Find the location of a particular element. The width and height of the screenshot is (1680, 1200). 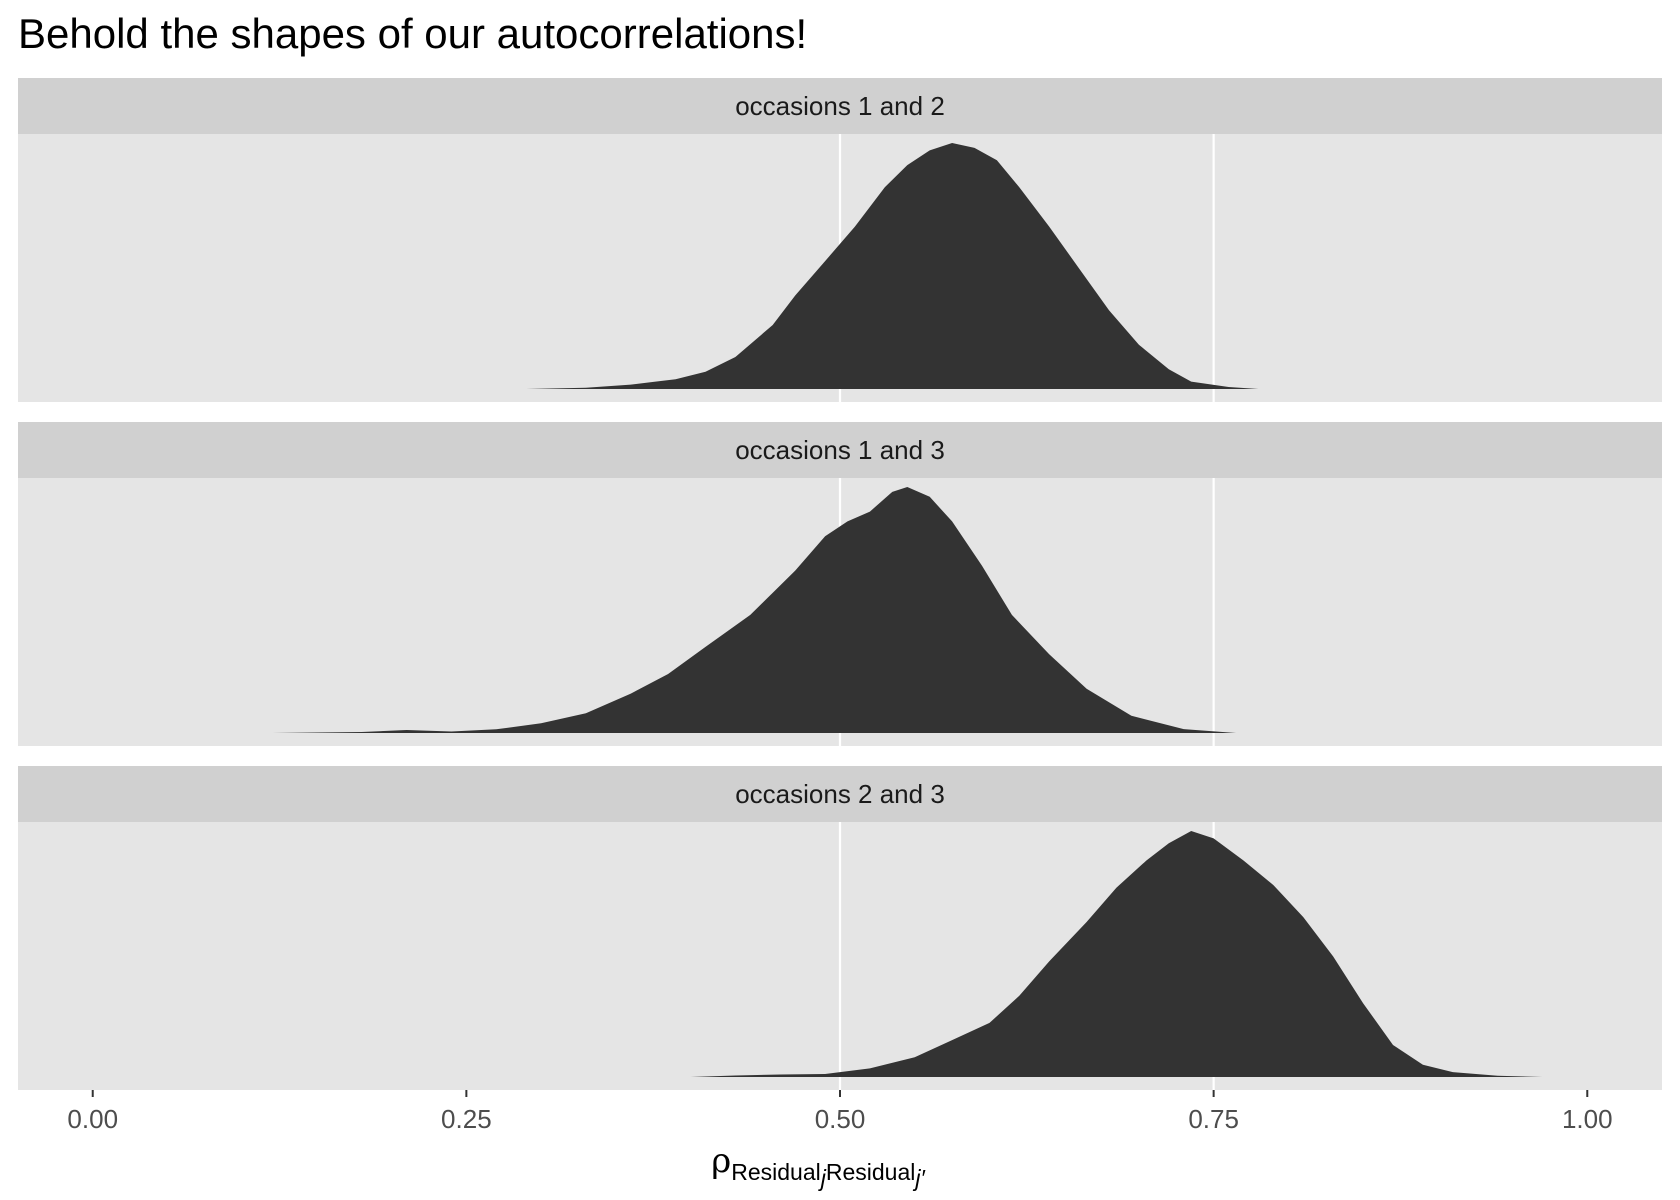

x-tick-label: 0.25 is located at coordinates (466, 1119).